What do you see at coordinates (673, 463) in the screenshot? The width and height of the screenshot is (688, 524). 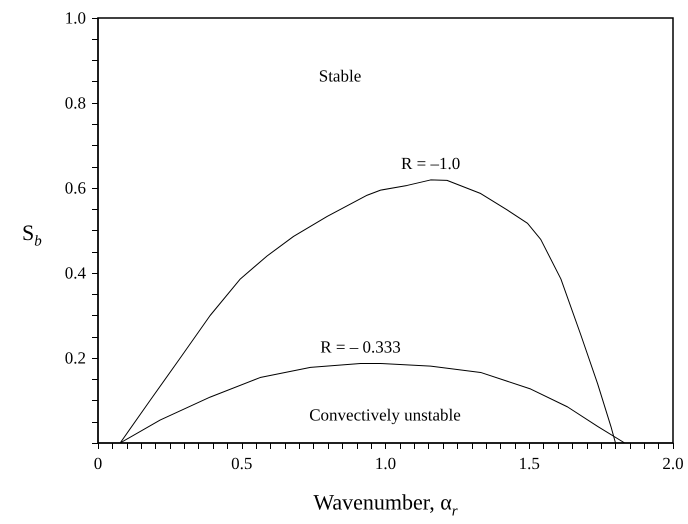 I see `x-tick-label: 2.0` at bounding box center [673, 463].